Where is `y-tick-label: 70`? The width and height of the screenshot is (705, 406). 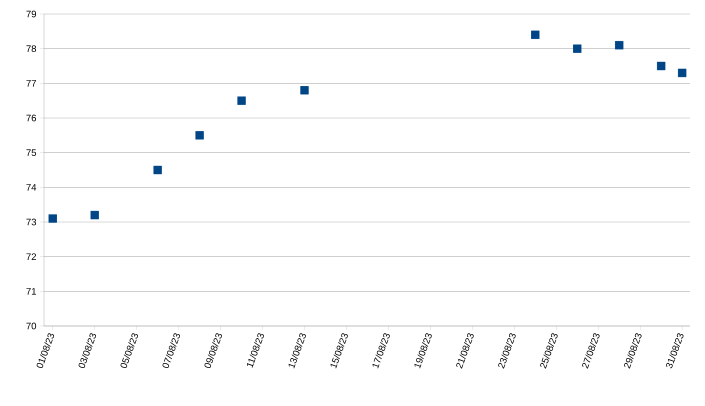
y-tick-label: 70 is located at coordinates (31, 326).